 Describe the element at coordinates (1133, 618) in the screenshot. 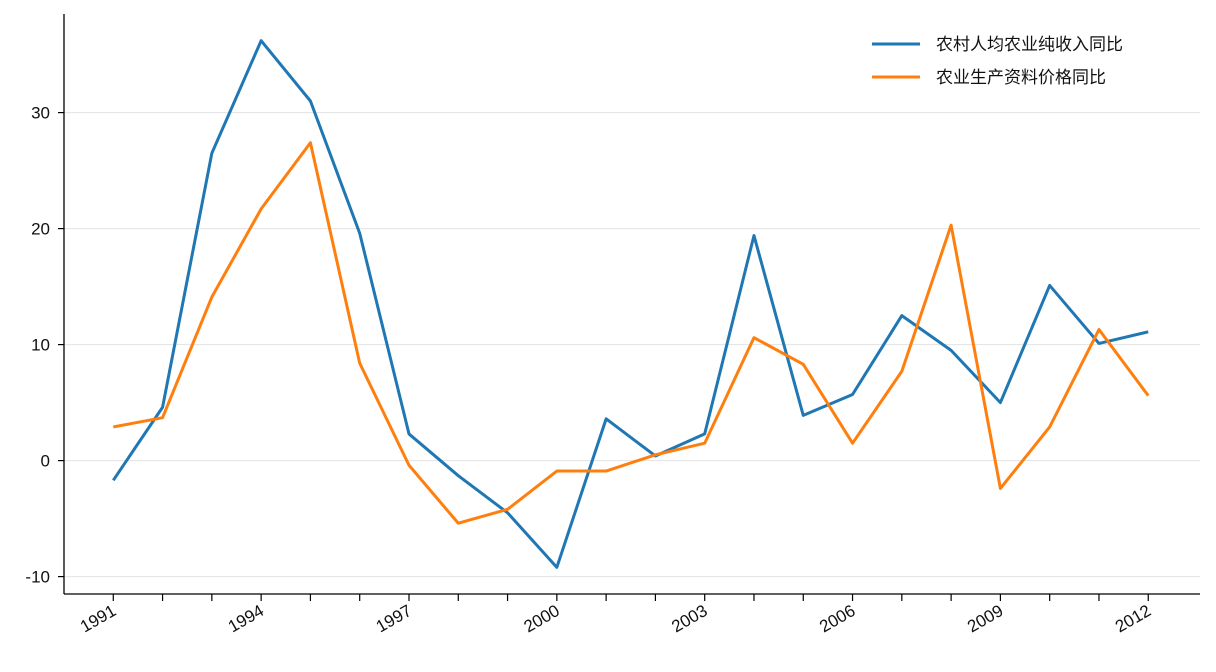

I see `x-tick-label: 2012` at that location.